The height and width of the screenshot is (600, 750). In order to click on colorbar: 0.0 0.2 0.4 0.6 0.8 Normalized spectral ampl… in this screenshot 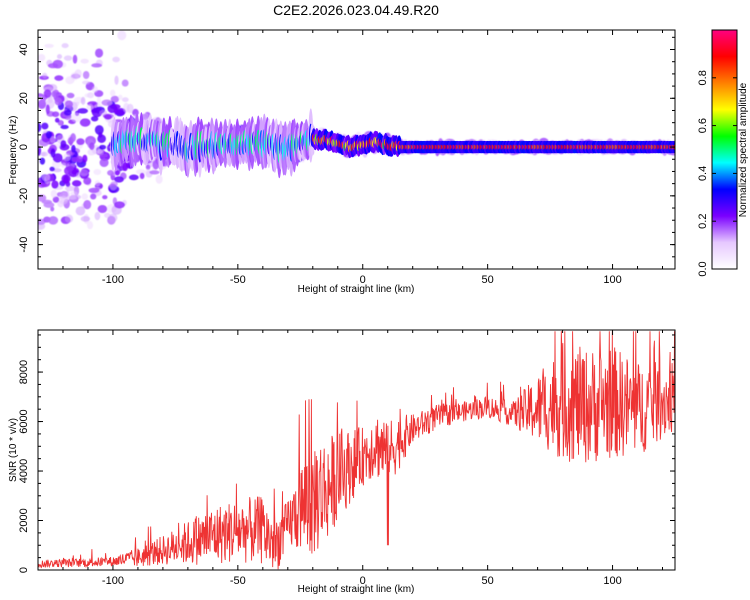, I will do `click(723, 153)`.